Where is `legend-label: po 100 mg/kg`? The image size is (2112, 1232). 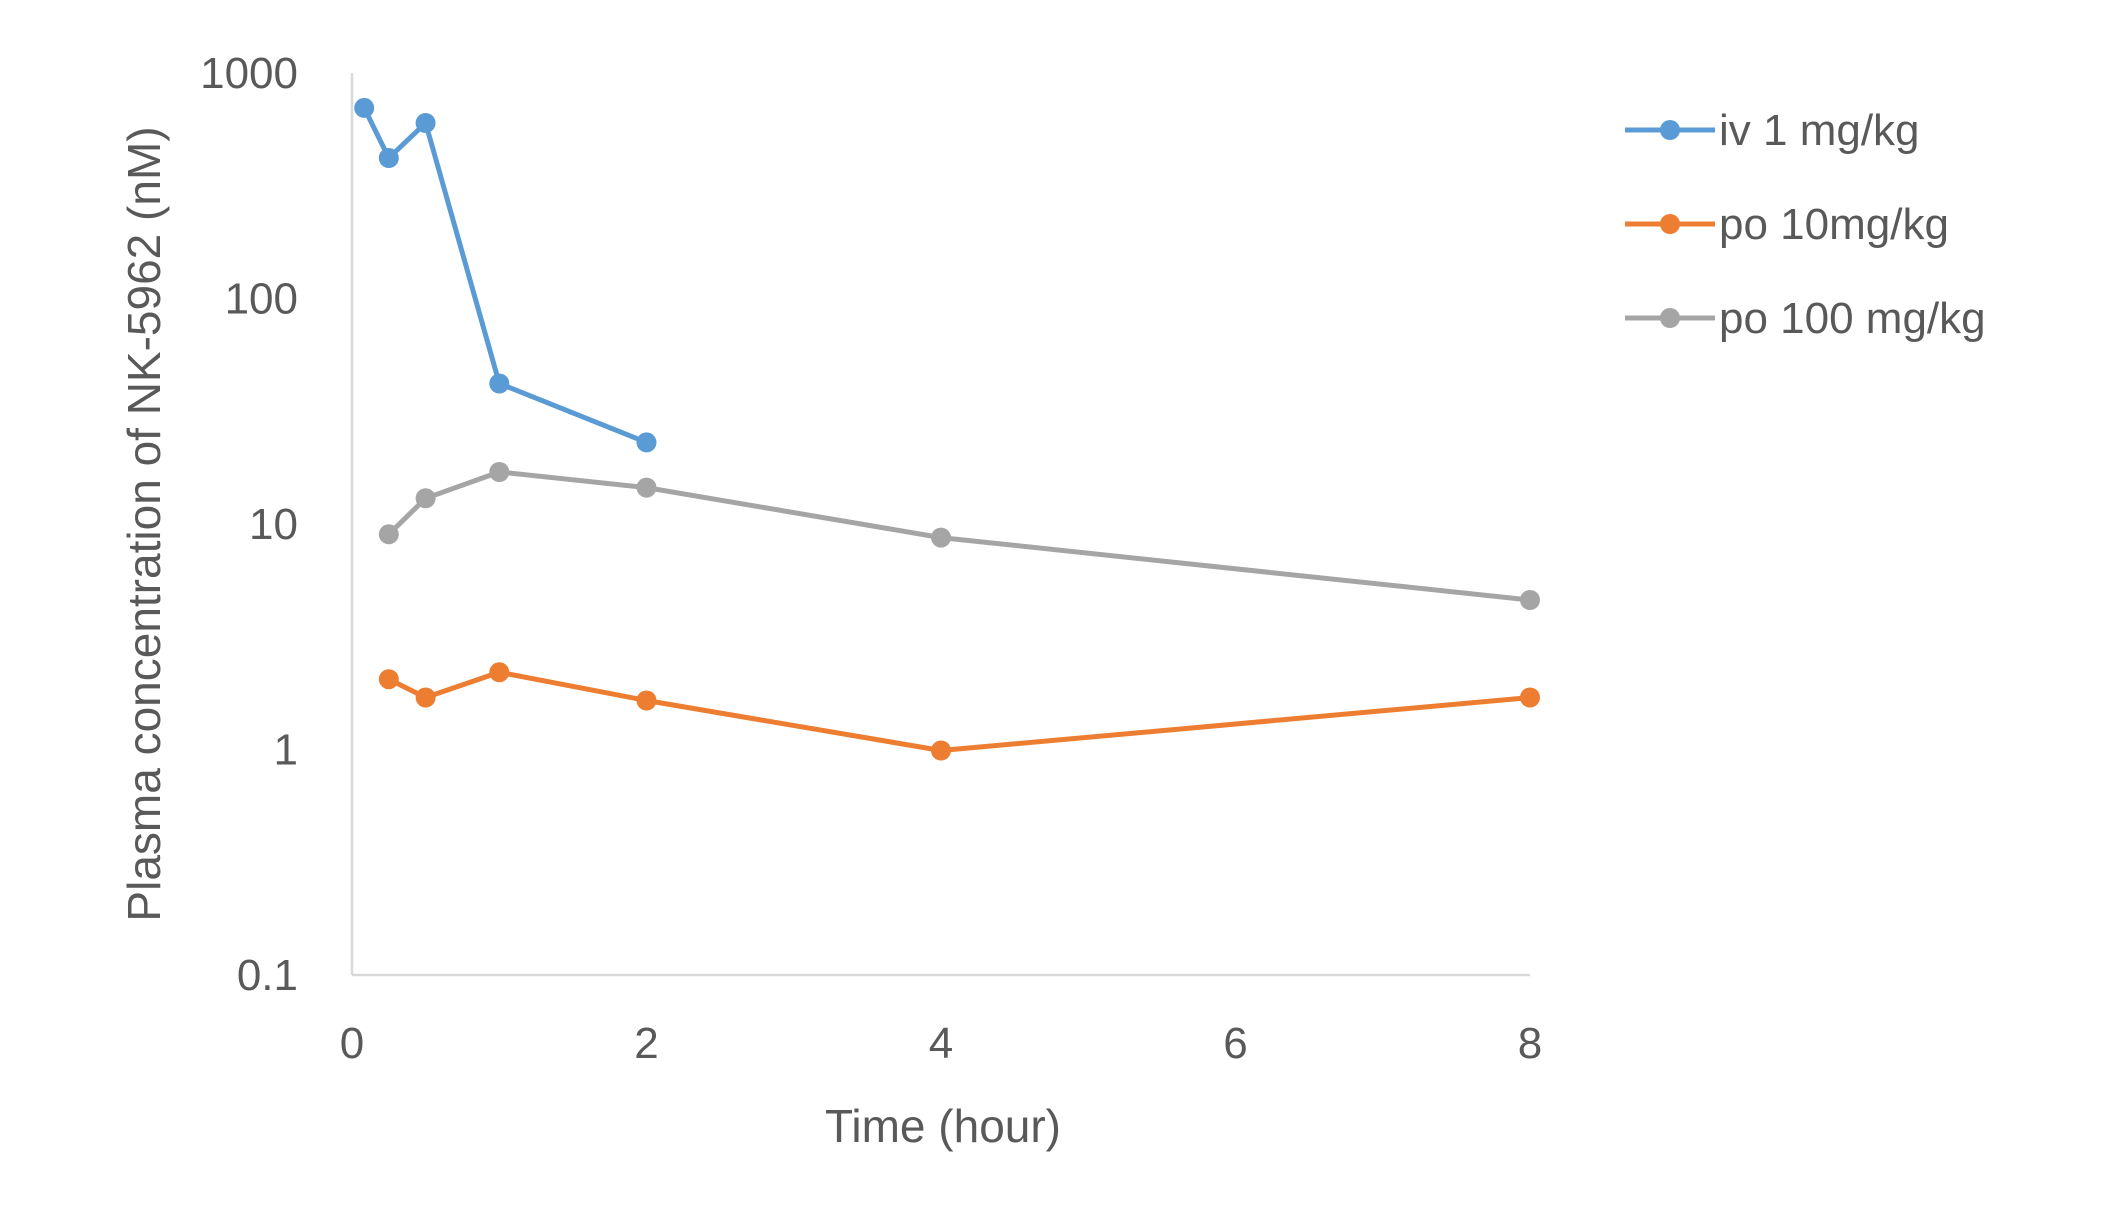
legend-label: po 100 mg/kg is located at coordinates (1852, 318).